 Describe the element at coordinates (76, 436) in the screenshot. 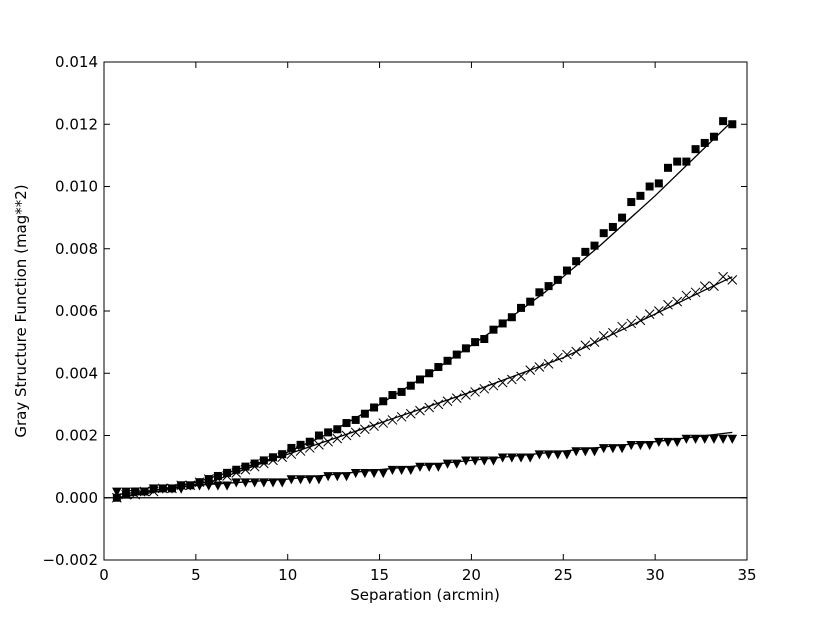

I see `y-tick-label: 0.002` at that location.